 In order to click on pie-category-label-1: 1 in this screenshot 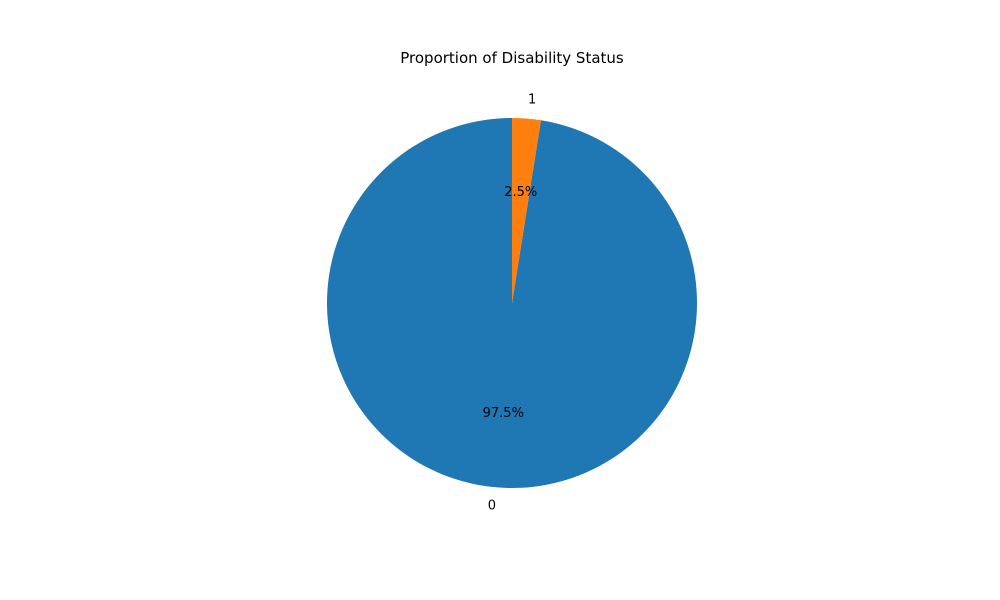, I will do `click(532, 100)`.